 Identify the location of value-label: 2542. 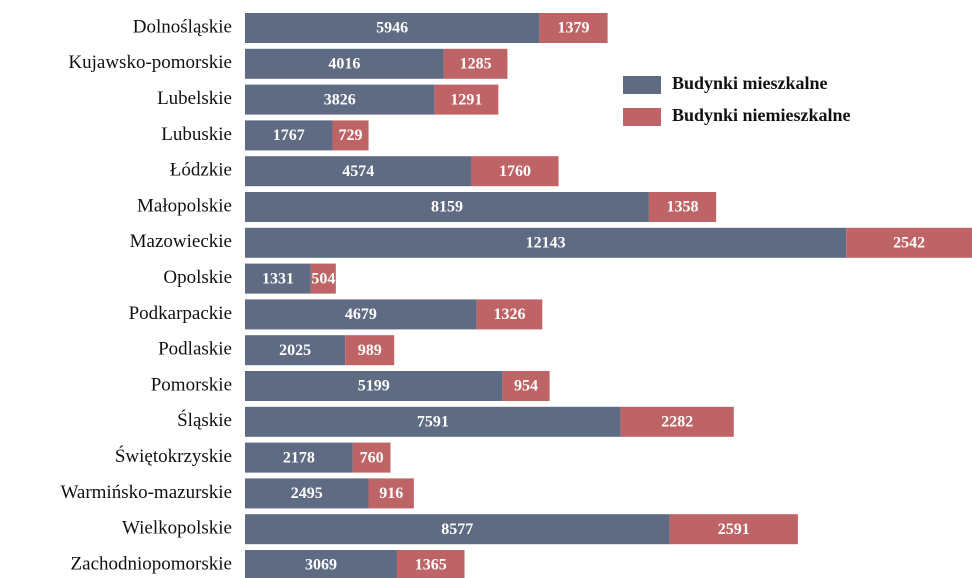
(909, 242).